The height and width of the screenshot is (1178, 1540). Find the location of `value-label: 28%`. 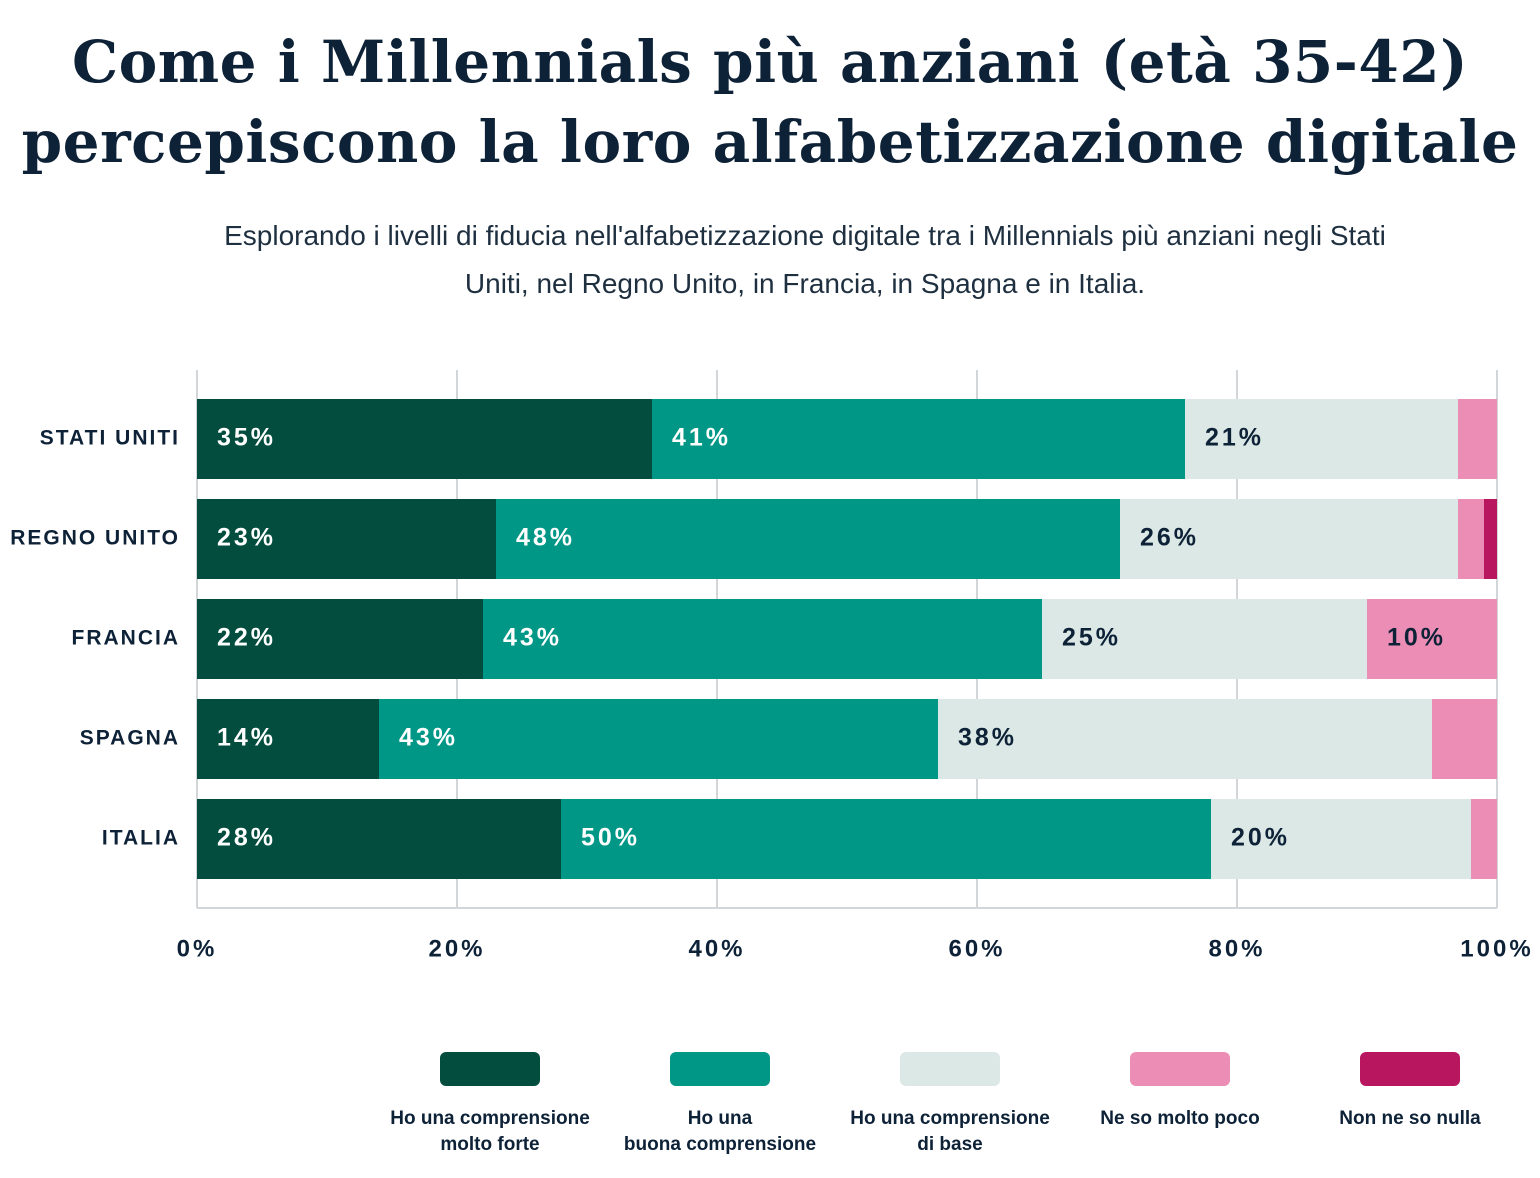

value-label: 28% is located at coordinates (246, 838).